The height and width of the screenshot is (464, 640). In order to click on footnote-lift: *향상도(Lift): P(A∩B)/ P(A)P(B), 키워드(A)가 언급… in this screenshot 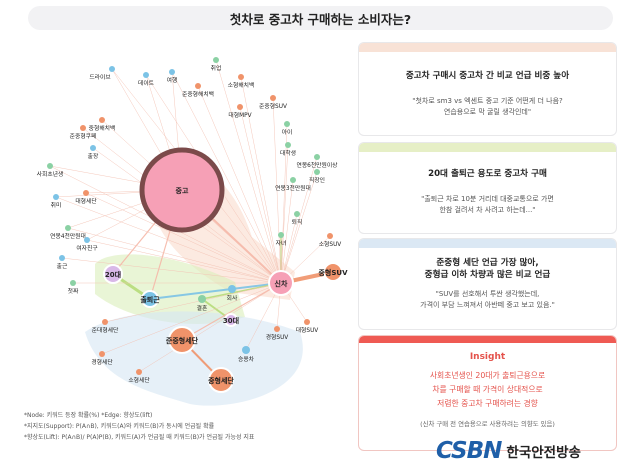, I will do `click(139, 437)`.